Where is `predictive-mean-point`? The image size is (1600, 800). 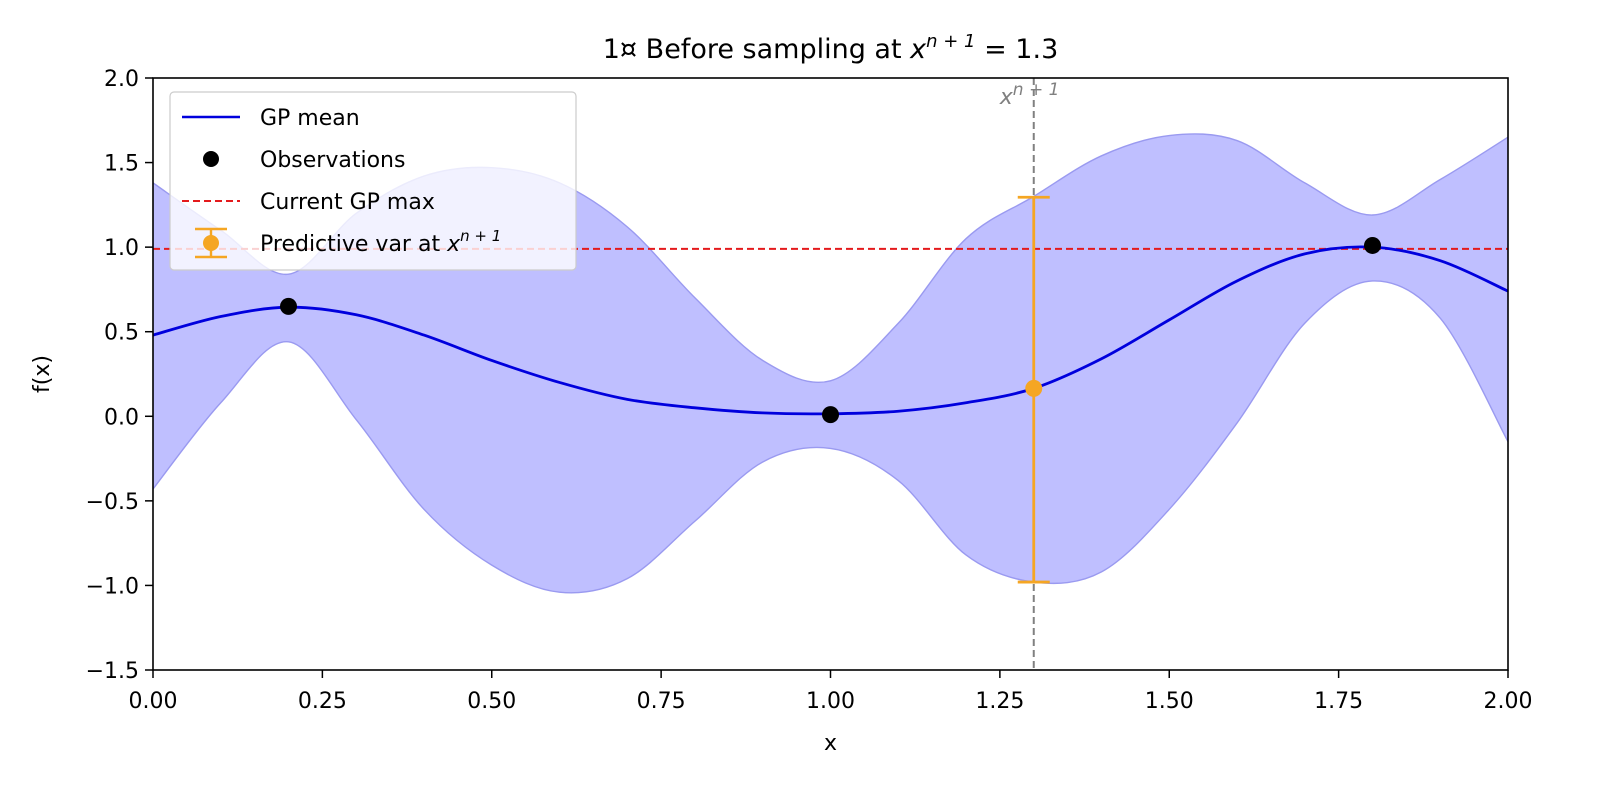
predictive-mean-point is located at coordinates (1034, 388).